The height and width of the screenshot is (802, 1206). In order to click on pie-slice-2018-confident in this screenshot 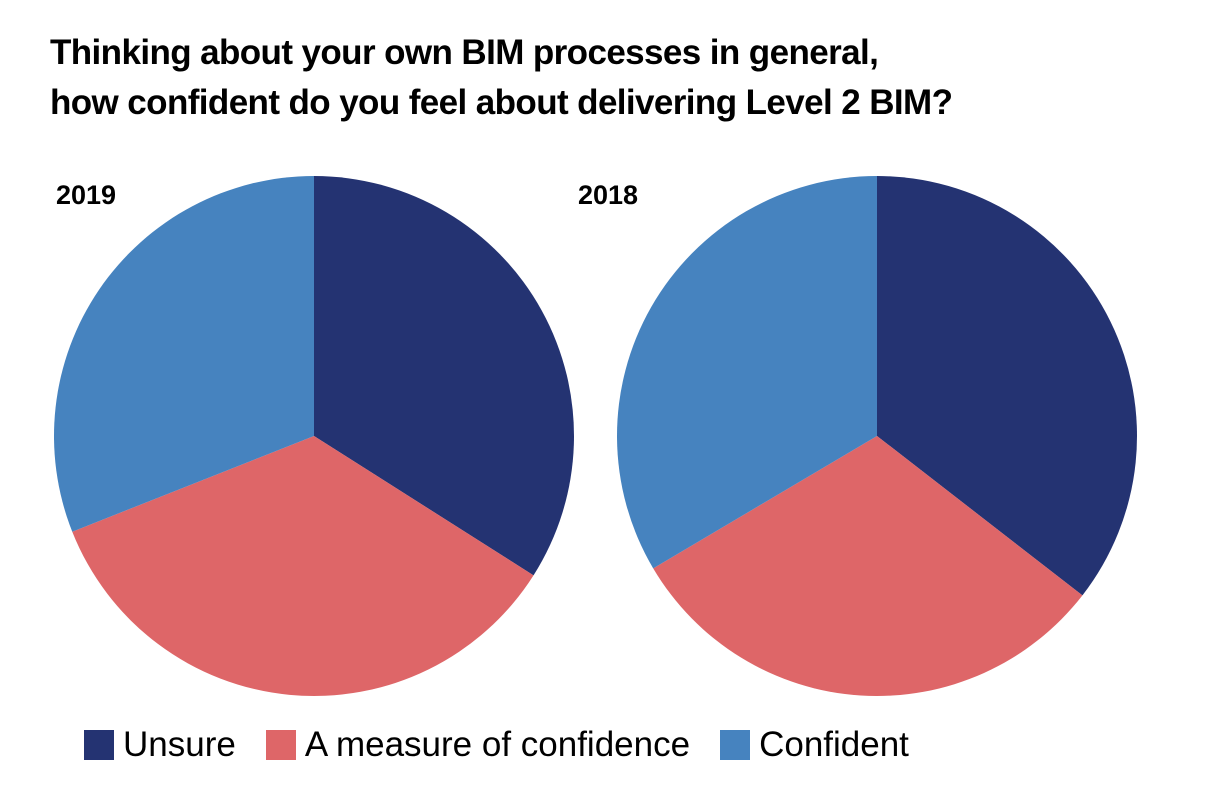, I will do `click(747, 372)`.